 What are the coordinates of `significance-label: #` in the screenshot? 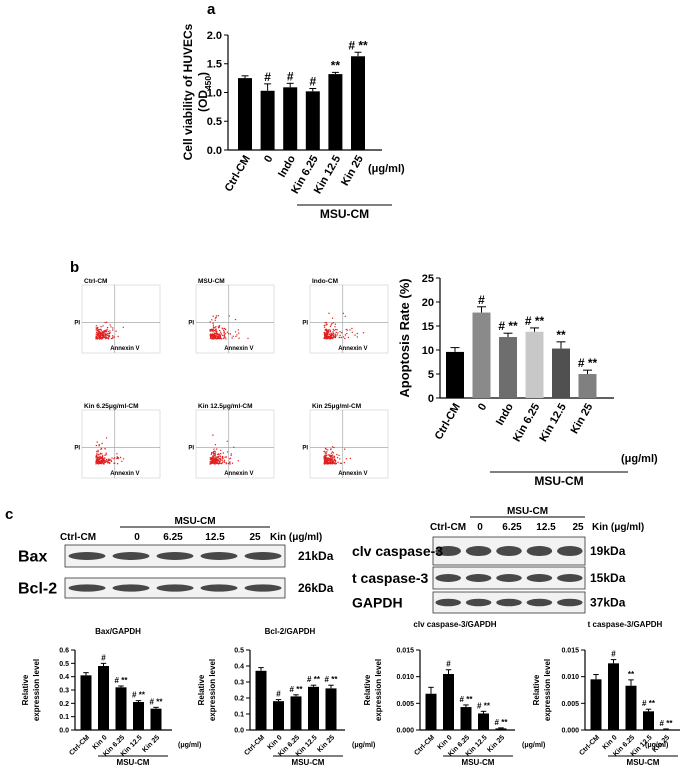 It's located at (278, 694).